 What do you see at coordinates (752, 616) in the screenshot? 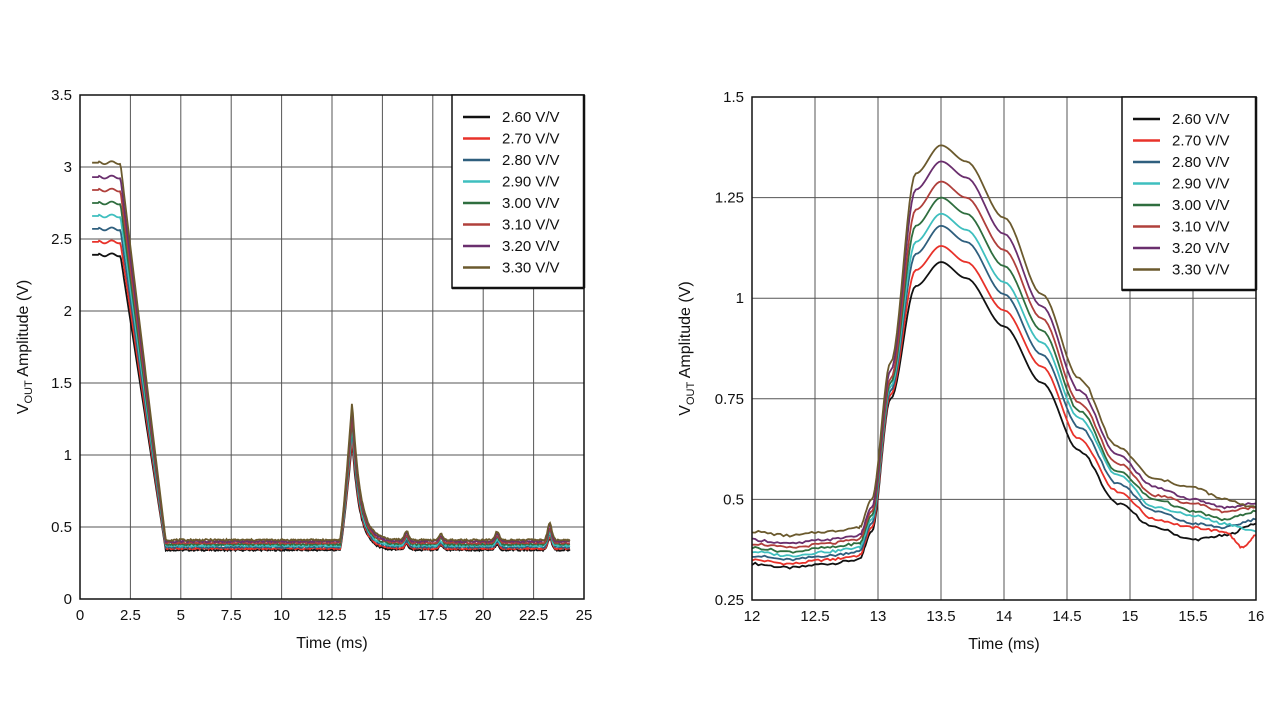
I see `x-tick-label: 12` at bounding box center [752, 616].